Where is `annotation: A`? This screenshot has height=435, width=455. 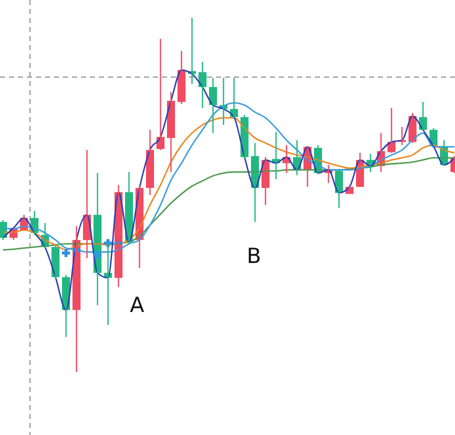 annotation: A is located at coordinates (137, 305).